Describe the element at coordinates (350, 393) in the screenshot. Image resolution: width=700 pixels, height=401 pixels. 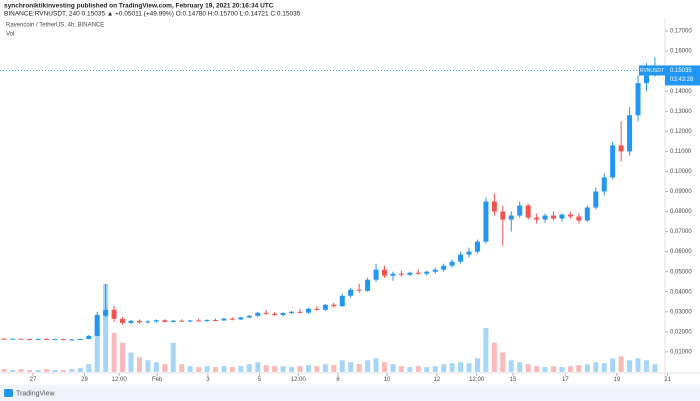
I see `footer-bar` at that location.